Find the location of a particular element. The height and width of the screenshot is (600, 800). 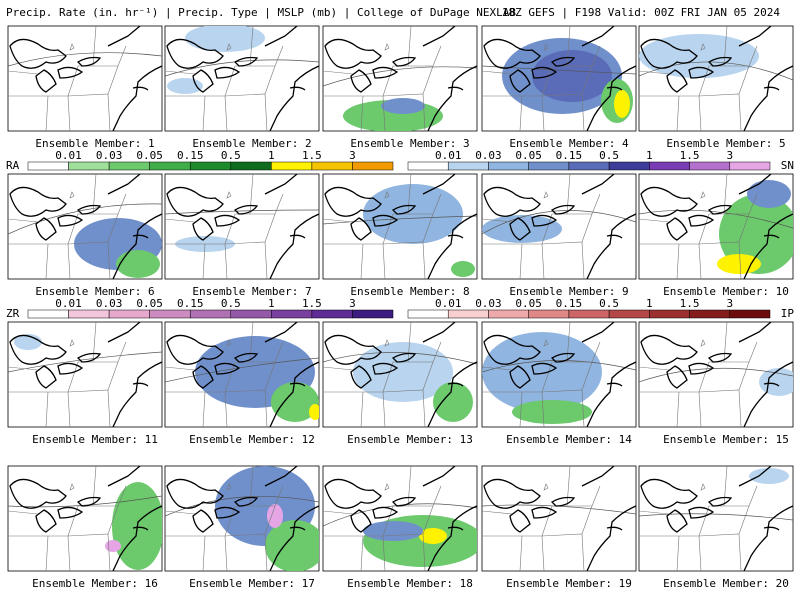

legend-tick-label: 0.05 is located at coordinates (149, 303).